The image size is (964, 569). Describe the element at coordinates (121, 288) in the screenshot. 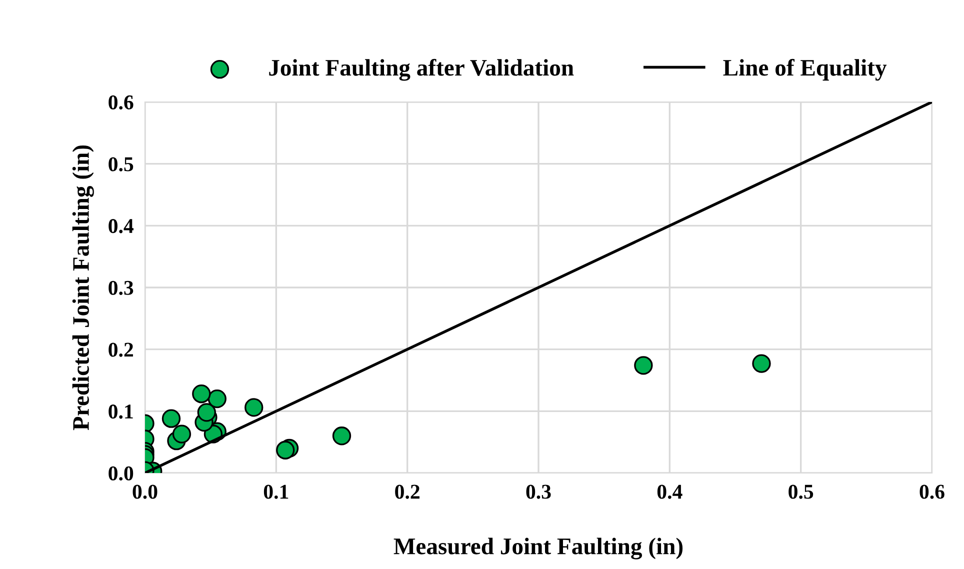

I see `y-tick-label: 0.3` at that location.